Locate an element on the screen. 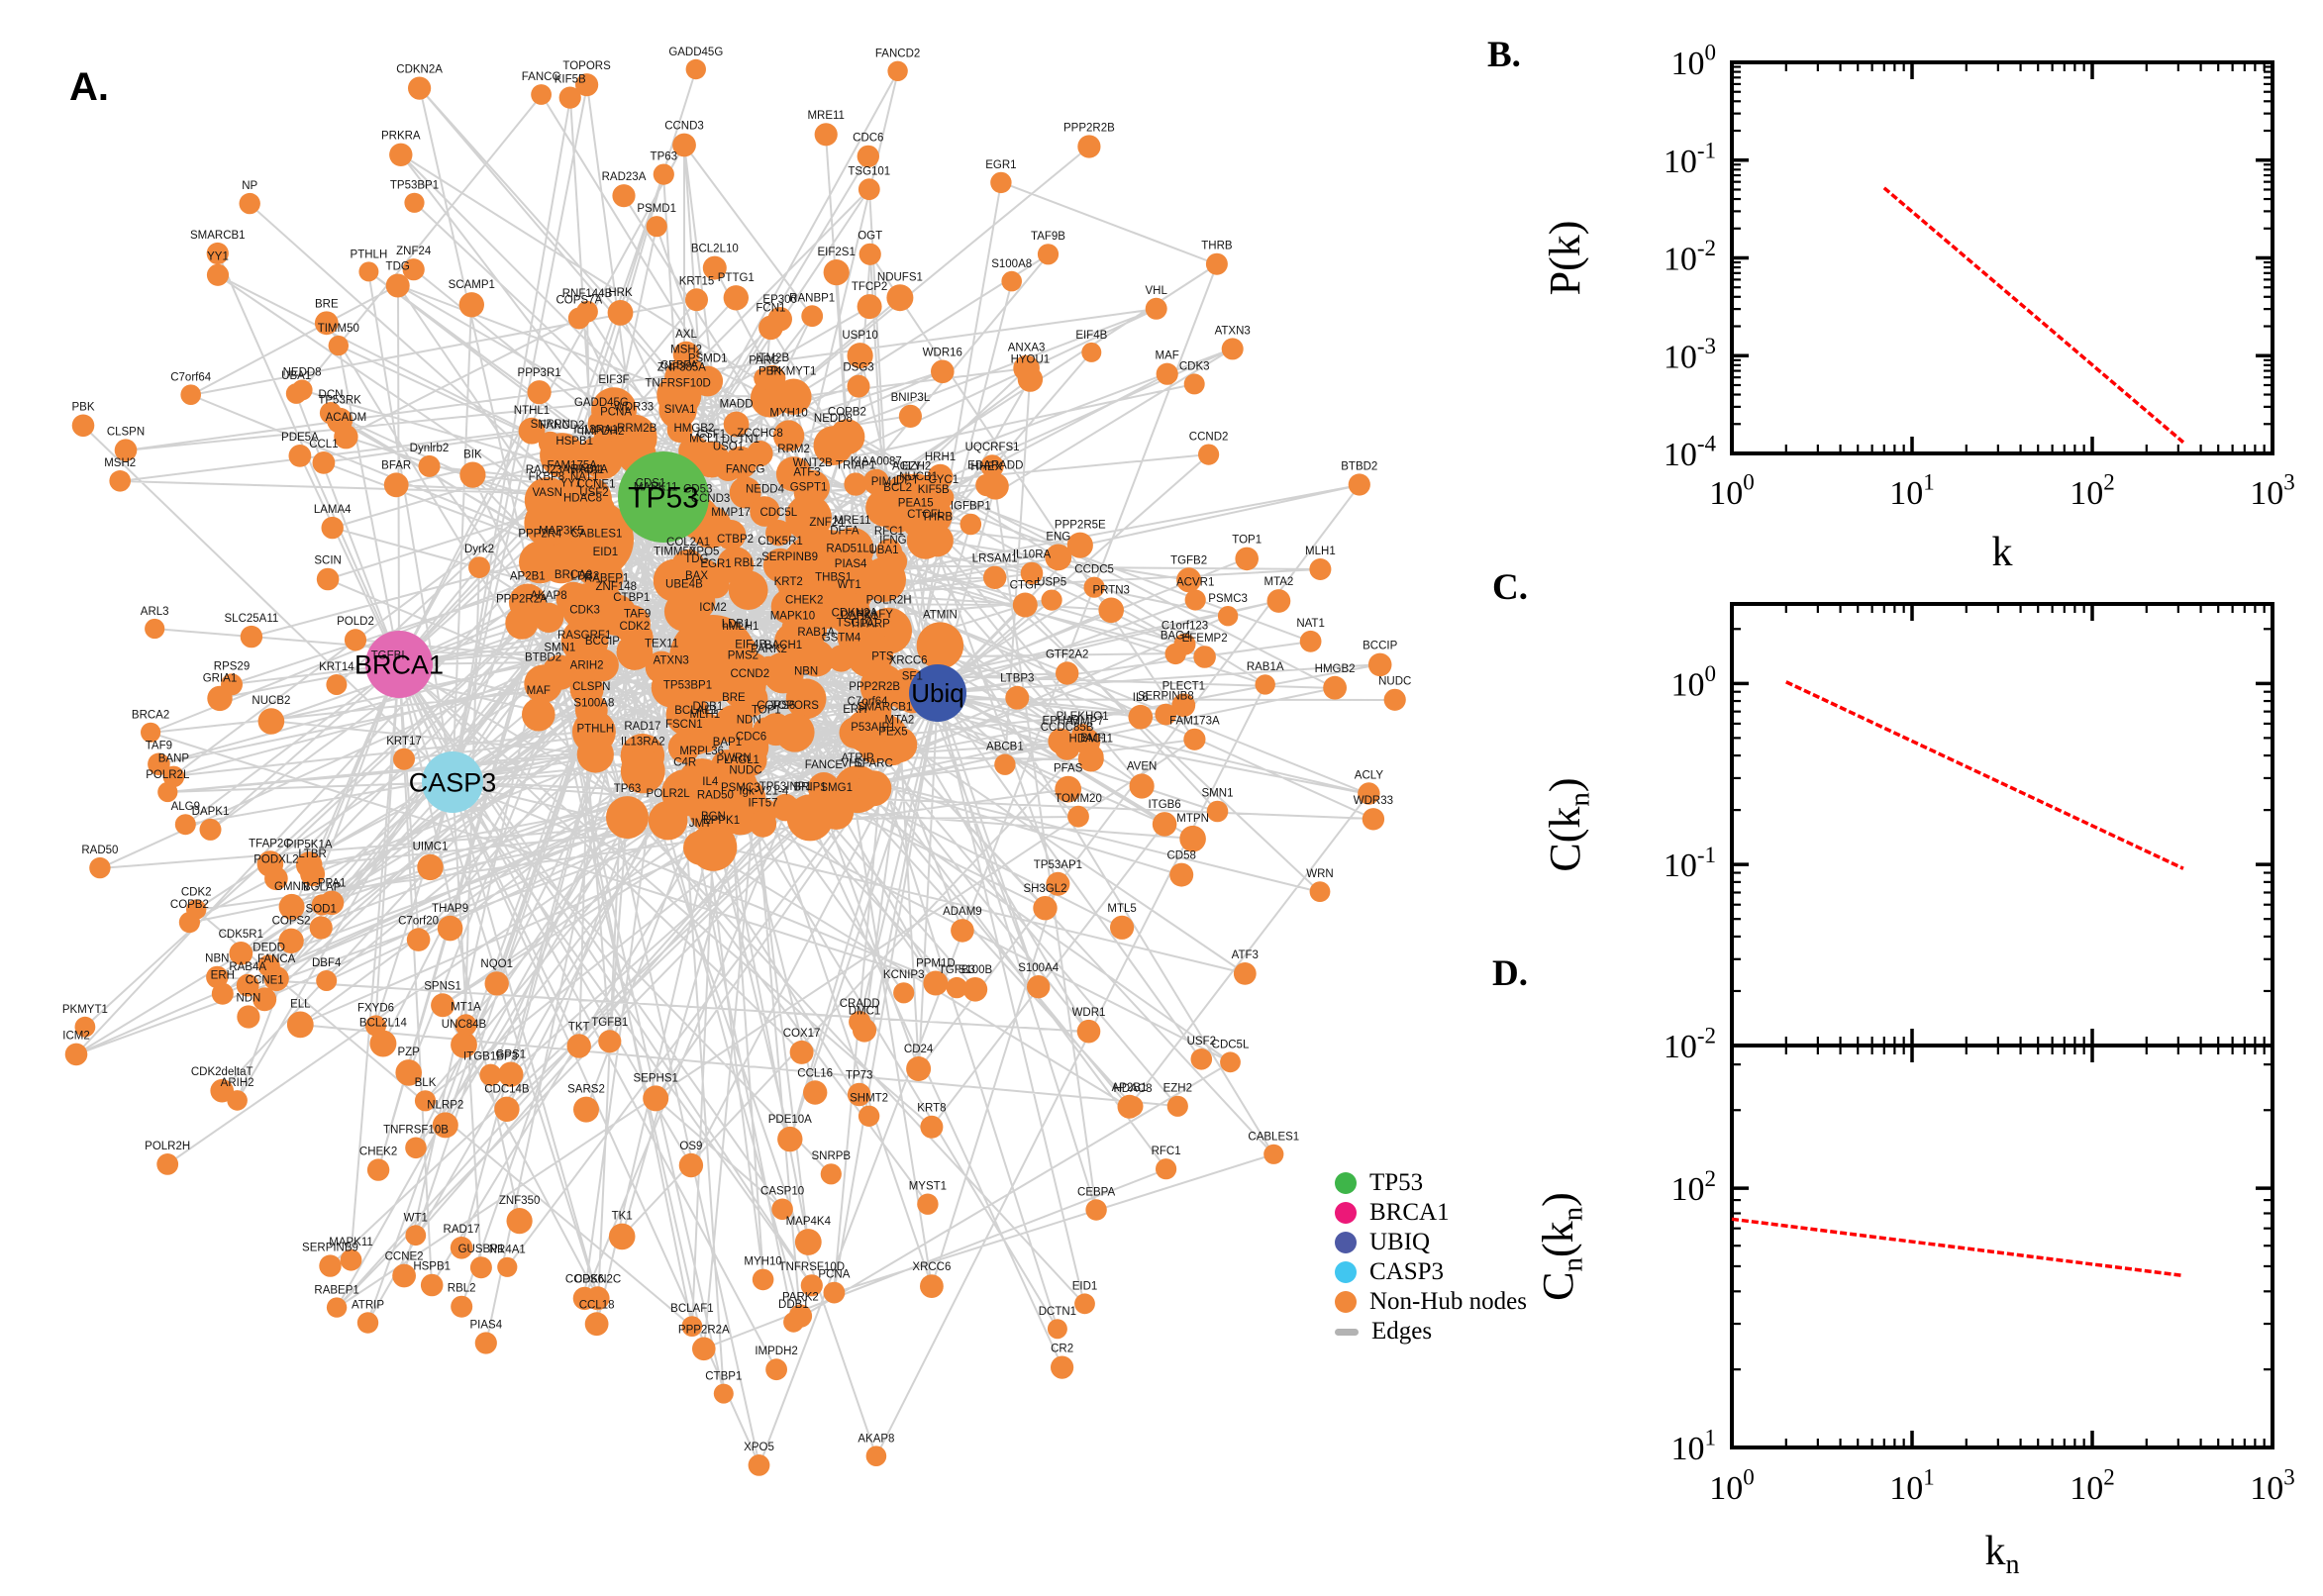  legend-item-non-hub-nodes: Non-Hub nodes is located at coordinates (1431, 1302).